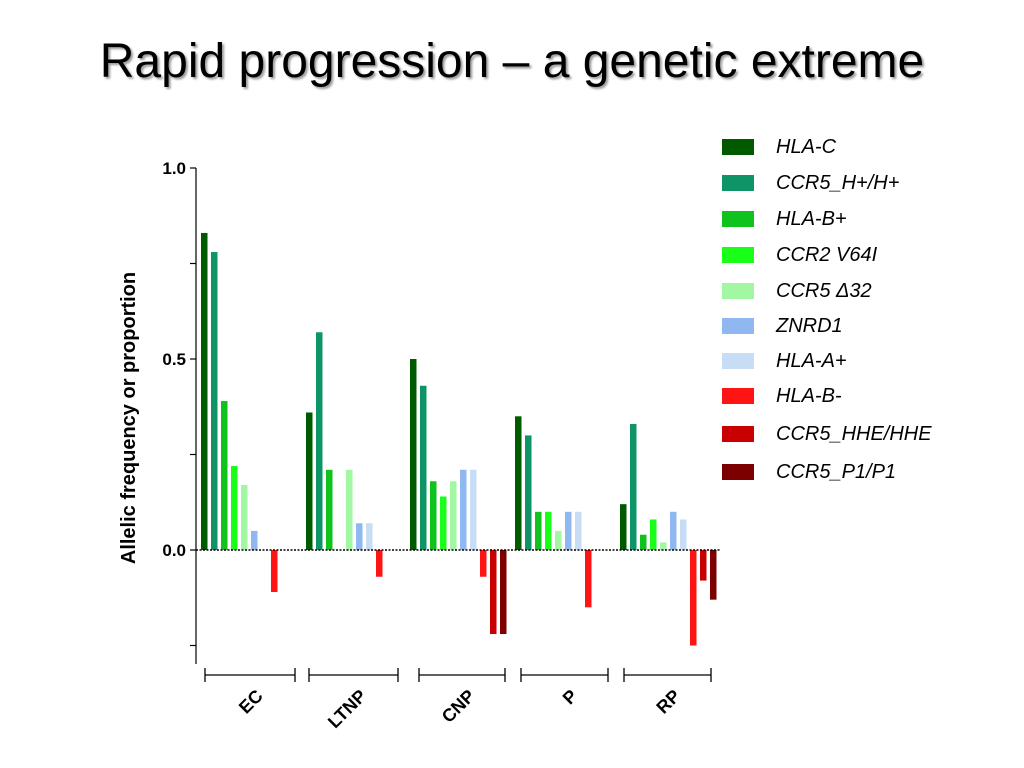 The image size is (1024, 768). Describe the element at coordinates (458, 706) in the screenshot. I see `x-category-label: CNP` at that location.